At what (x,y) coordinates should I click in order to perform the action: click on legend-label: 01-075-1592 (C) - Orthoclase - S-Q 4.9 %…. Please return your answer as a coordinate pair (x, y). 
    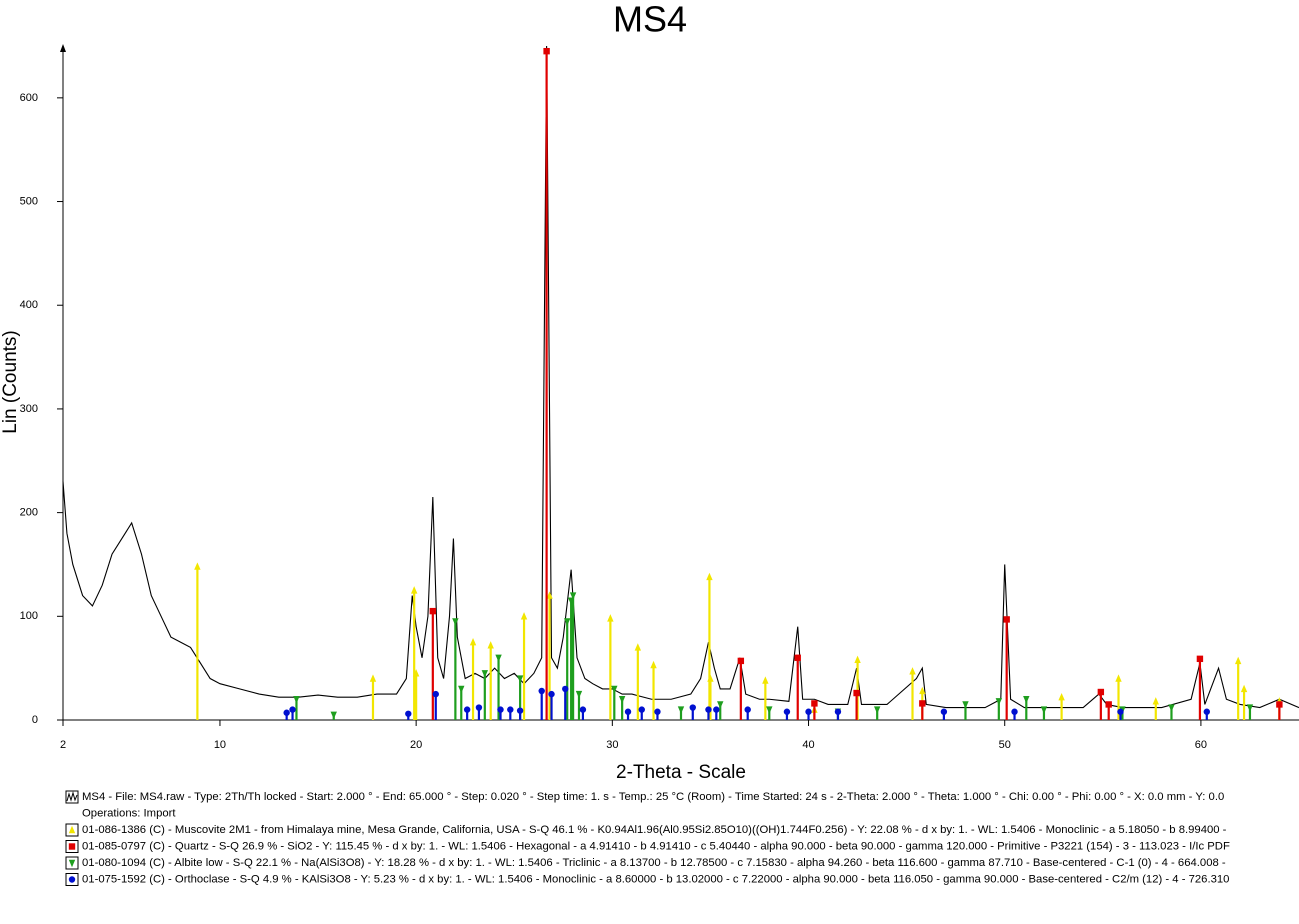
    Looking at the image, I should click on (655, 879).